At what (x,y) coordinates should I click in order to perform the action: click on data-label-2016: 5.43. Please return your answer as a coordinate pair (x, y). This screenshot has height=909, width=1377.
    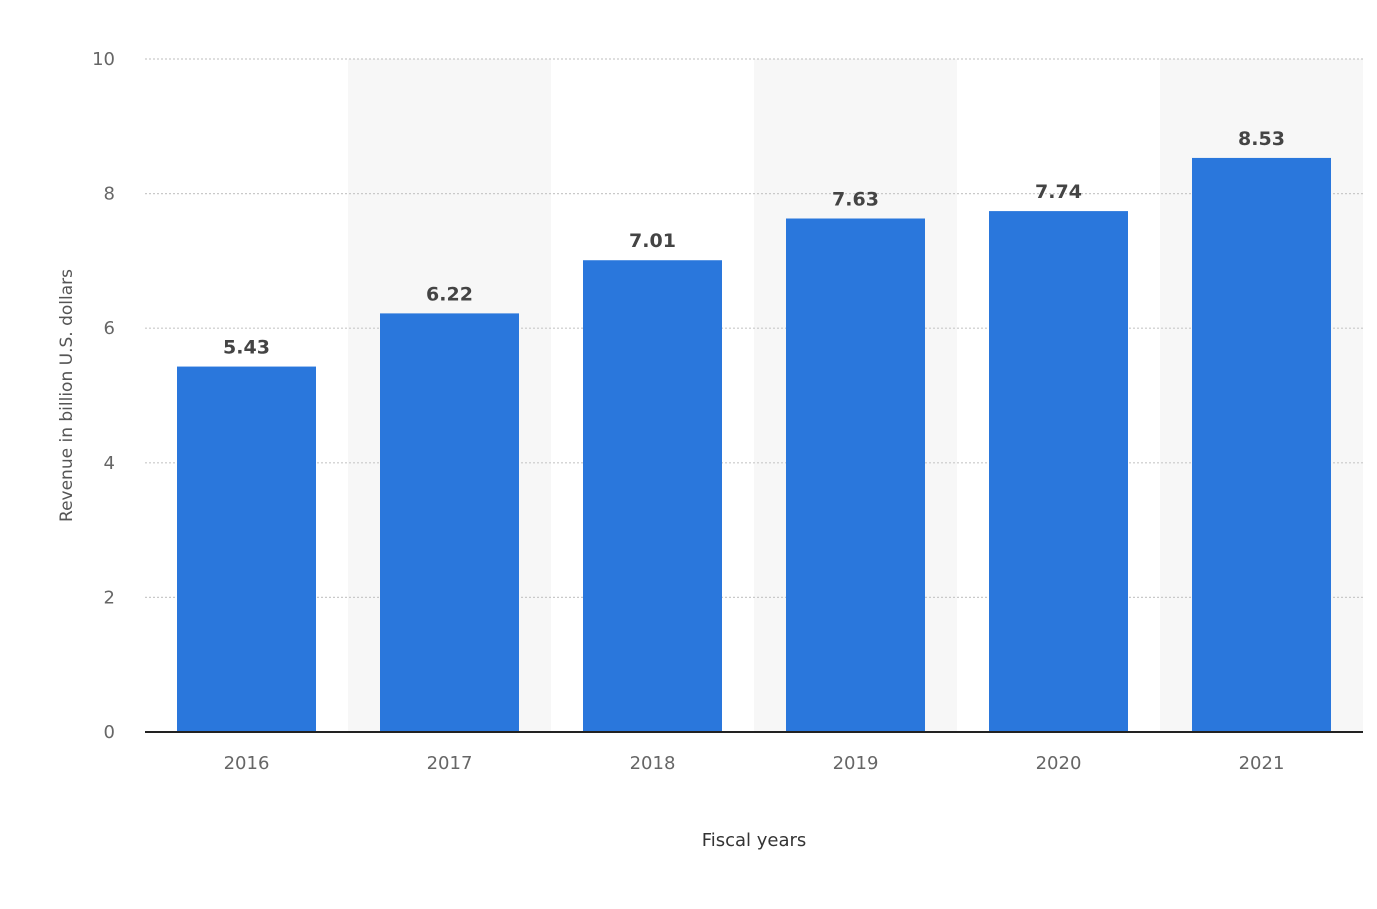
    Looking at the image, I should click on (246, 348).